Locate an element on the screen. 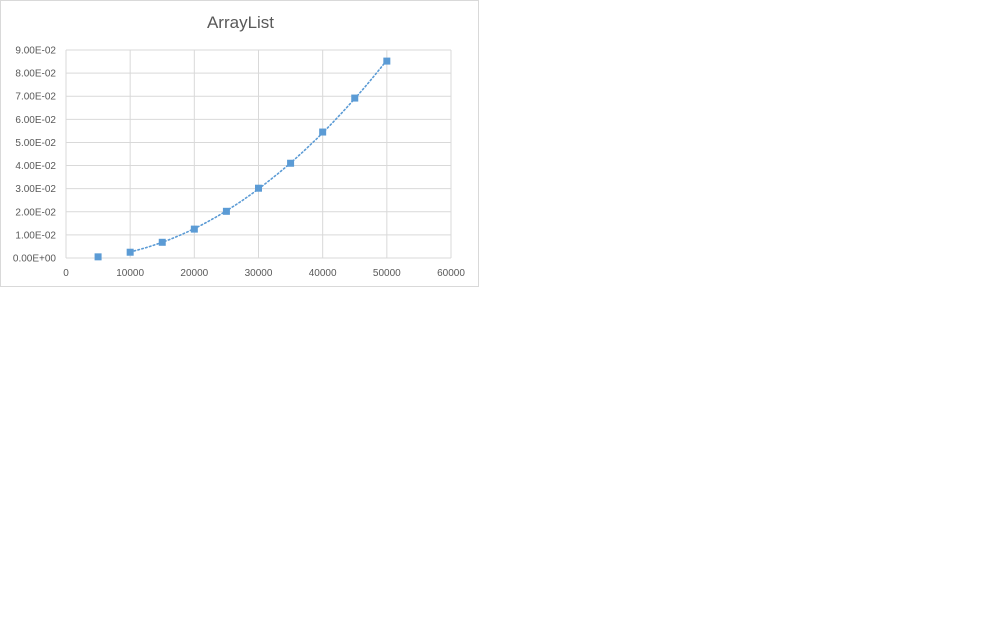  gridlines is located at coordinates (258, 154).